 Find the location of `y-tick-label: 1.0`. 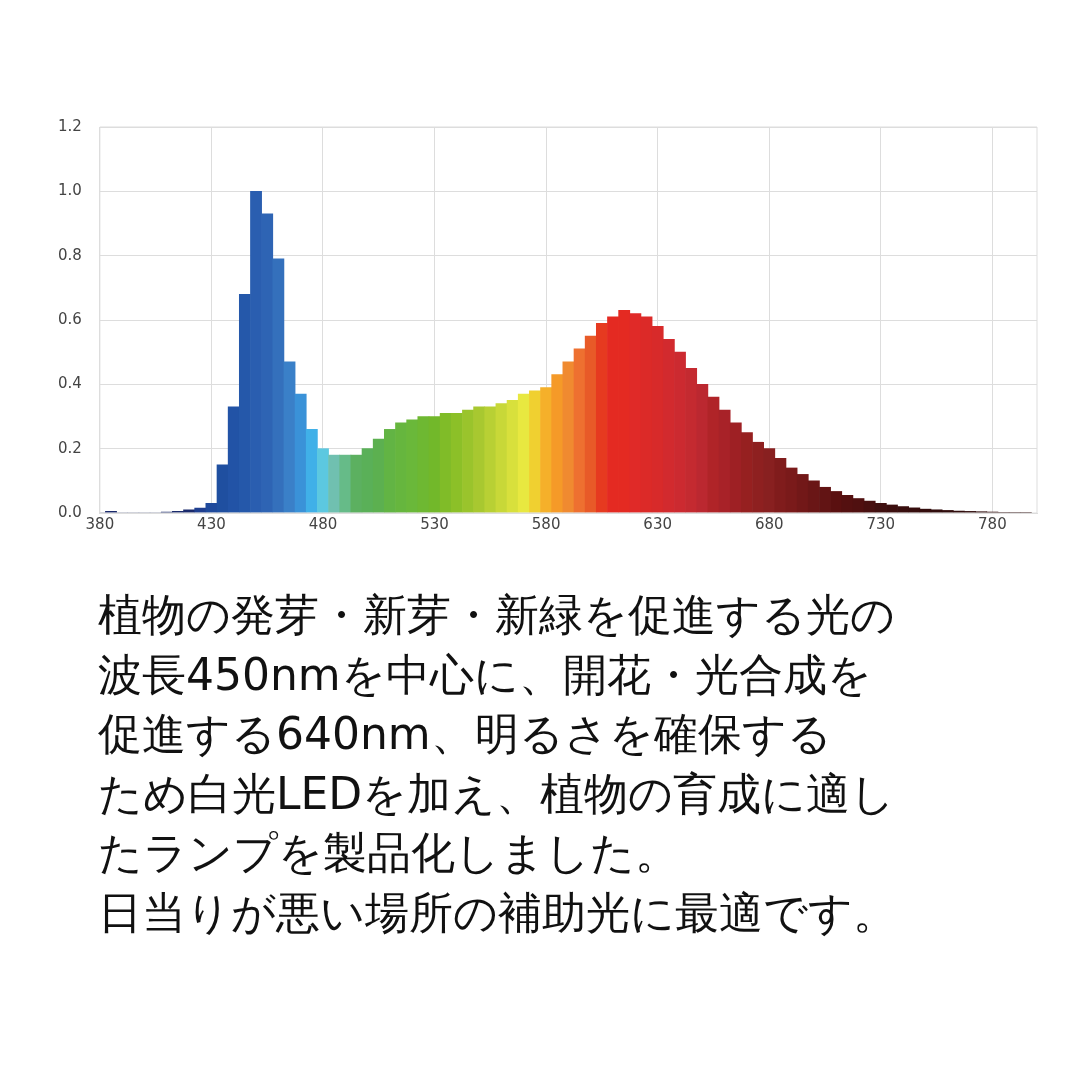

y-tick-label: 1.0 is located at coordinates (70, 190).